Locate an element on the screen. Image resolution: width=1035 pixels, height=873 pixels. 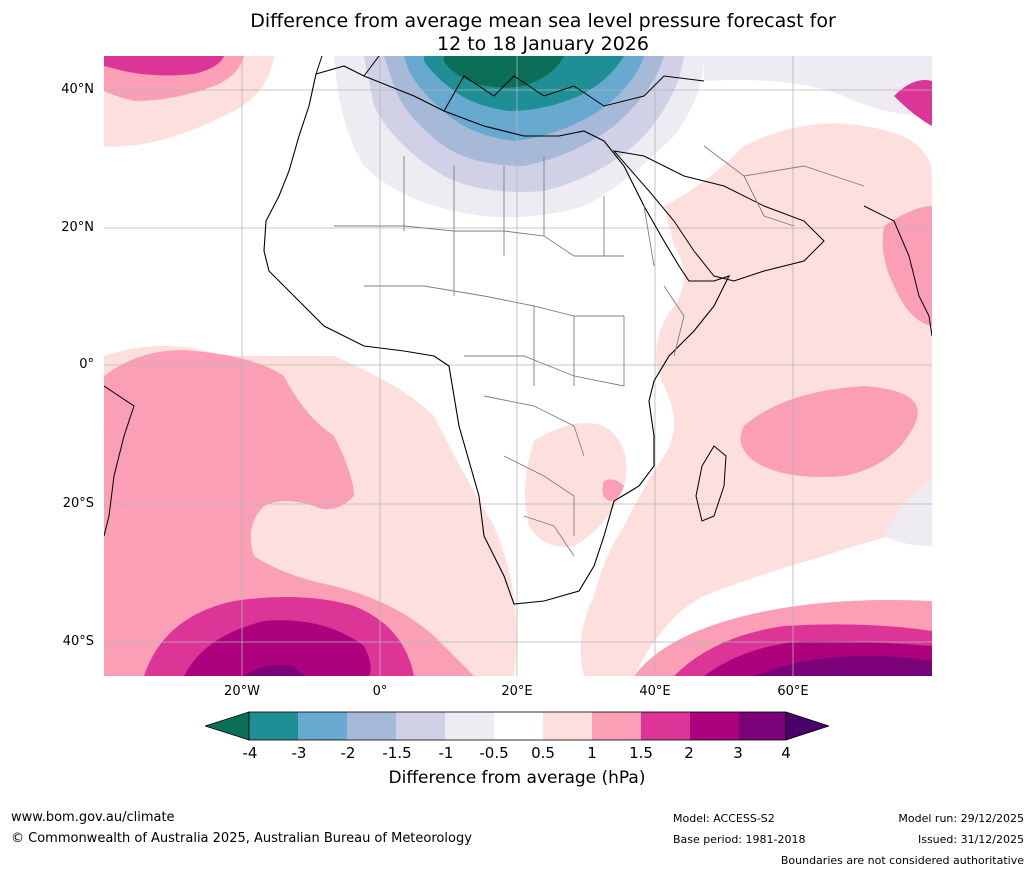
anomaly-region-south-atlantic-strong is located at coordinates (289, 513).